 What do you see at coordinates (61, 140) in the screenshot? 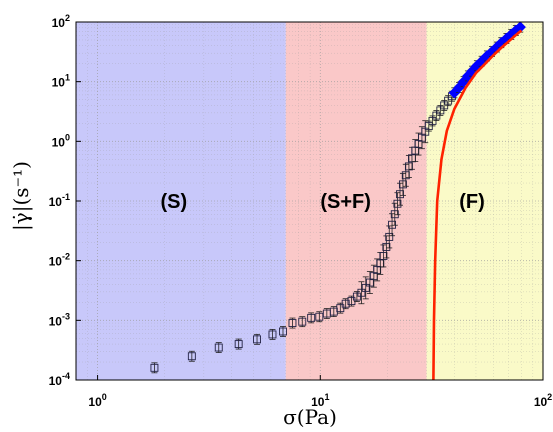
I see `y-tick-label: 10⁰` at bounding box center [61, 140].